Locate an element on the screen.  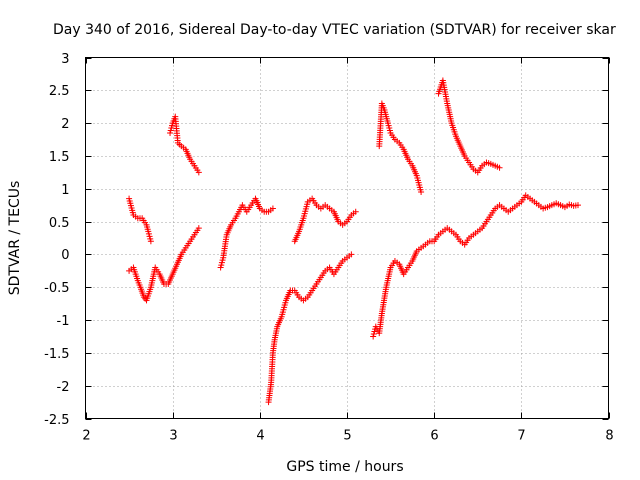
y-tick-label: -1.5 is located at coordinates (56, 354).